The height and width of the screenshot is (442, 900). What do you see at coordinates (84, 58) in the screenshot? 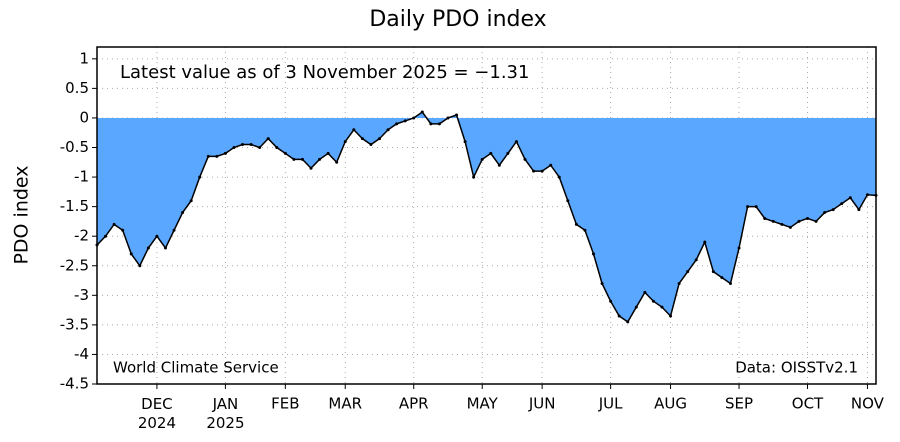
I see `y-tick-label: 1` at bounding box center [84, 58].